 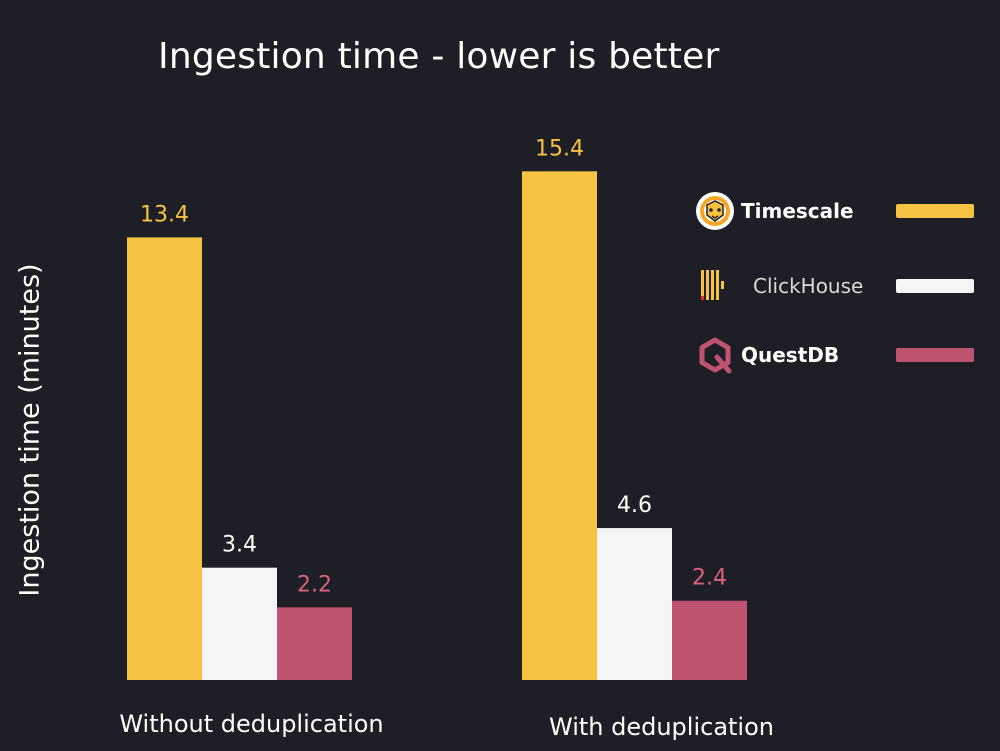 I want to click on legend-item-questdb: QuestDB, so click(x=767, y=355).